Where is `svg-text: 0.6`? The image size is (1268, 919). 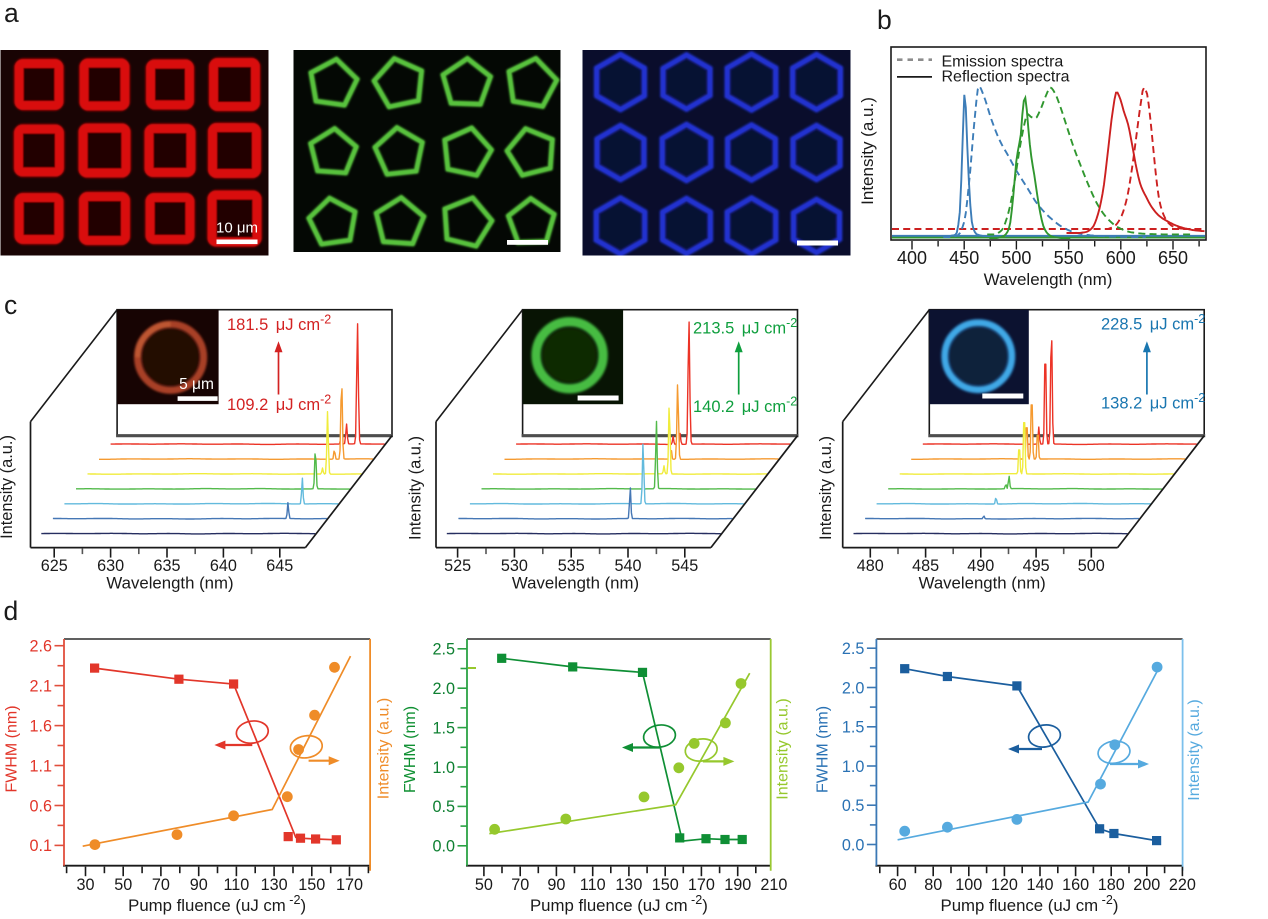 svg-text: 0.6 is located at coordinates (40, 806).